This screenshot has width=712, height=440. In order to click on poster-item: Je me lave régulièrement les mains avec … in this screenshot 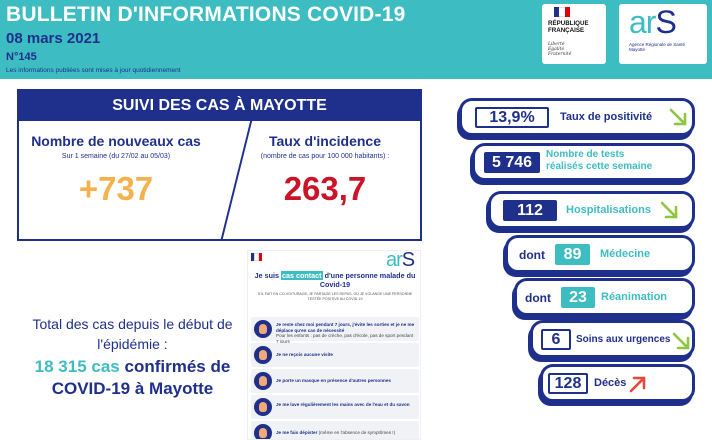, I will do `click(335, 407)`.